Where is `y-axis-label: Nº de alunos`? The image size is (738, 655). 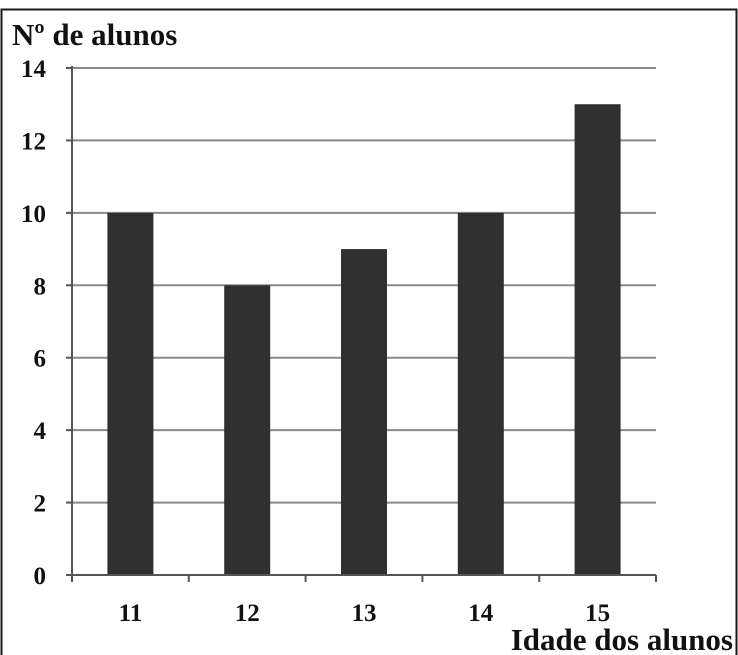 y-axis-label: Nº de alunos is located at coordinates (94, 34).